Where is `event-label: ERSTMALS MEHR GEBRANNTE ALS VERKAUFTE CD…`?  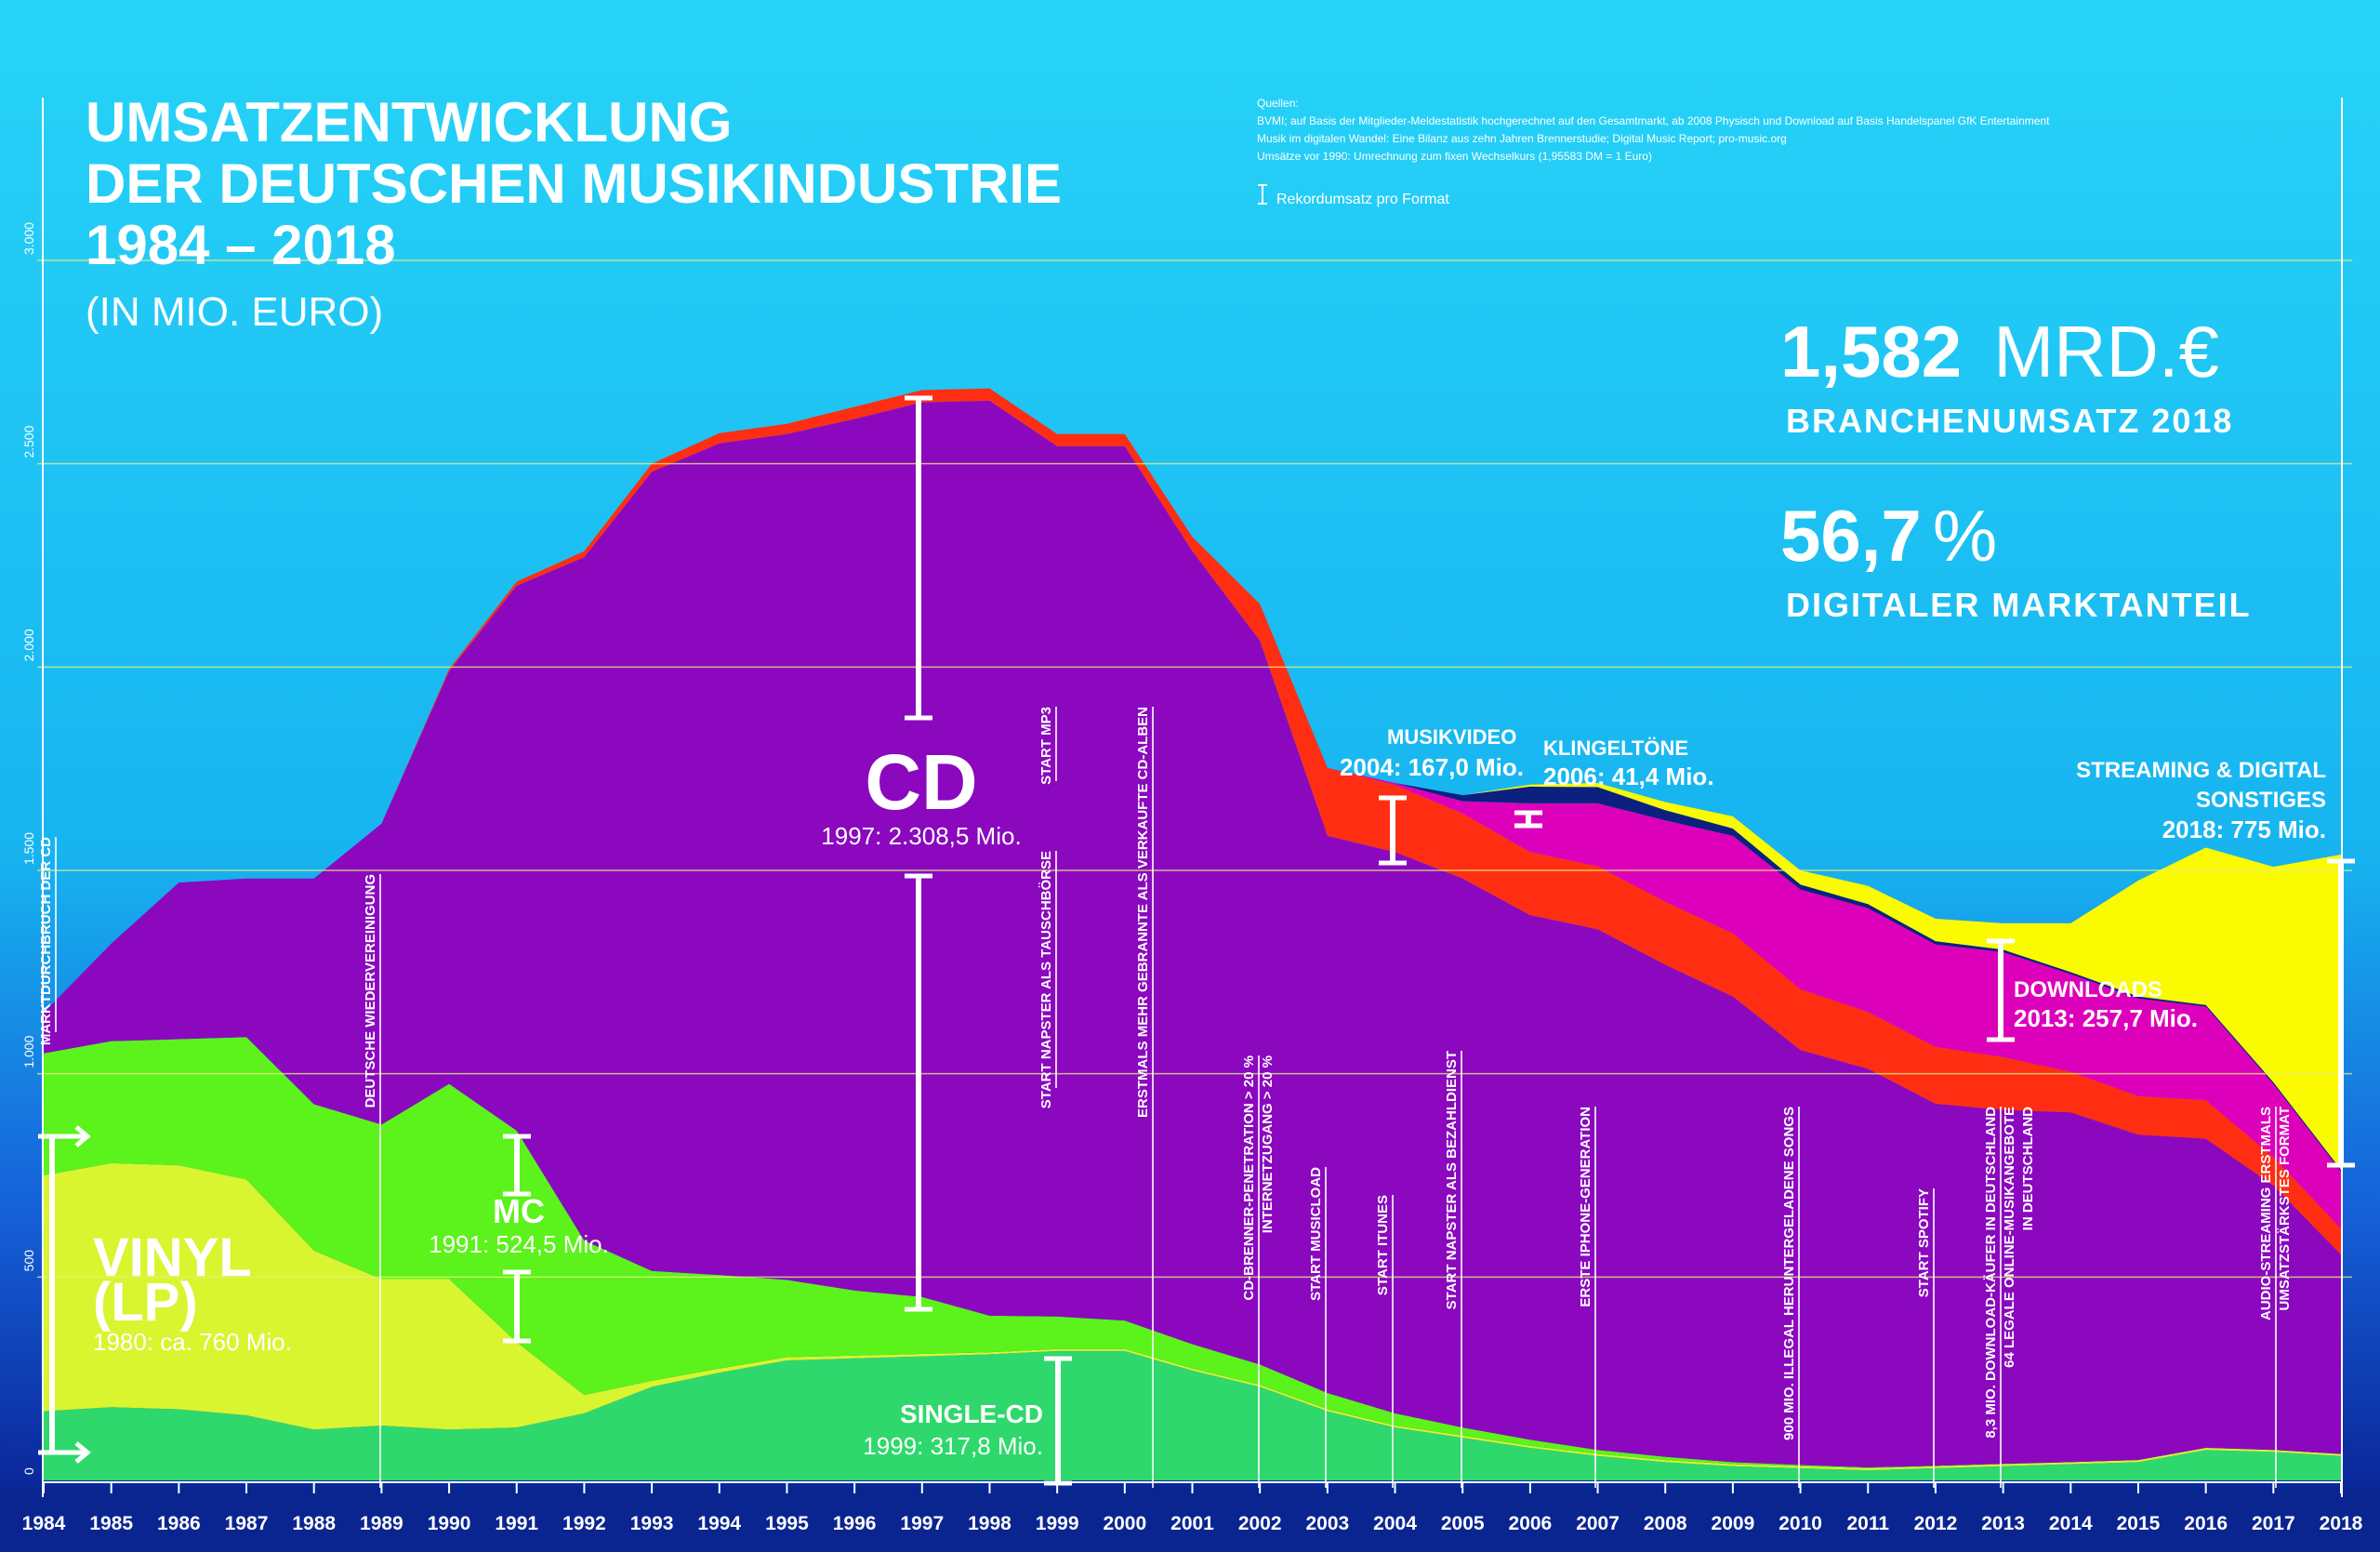 event-label: ERSTMALS MEHR GEBRANNTE ALS VERKAUFTE CD… is located at coordinates (1143, 912).